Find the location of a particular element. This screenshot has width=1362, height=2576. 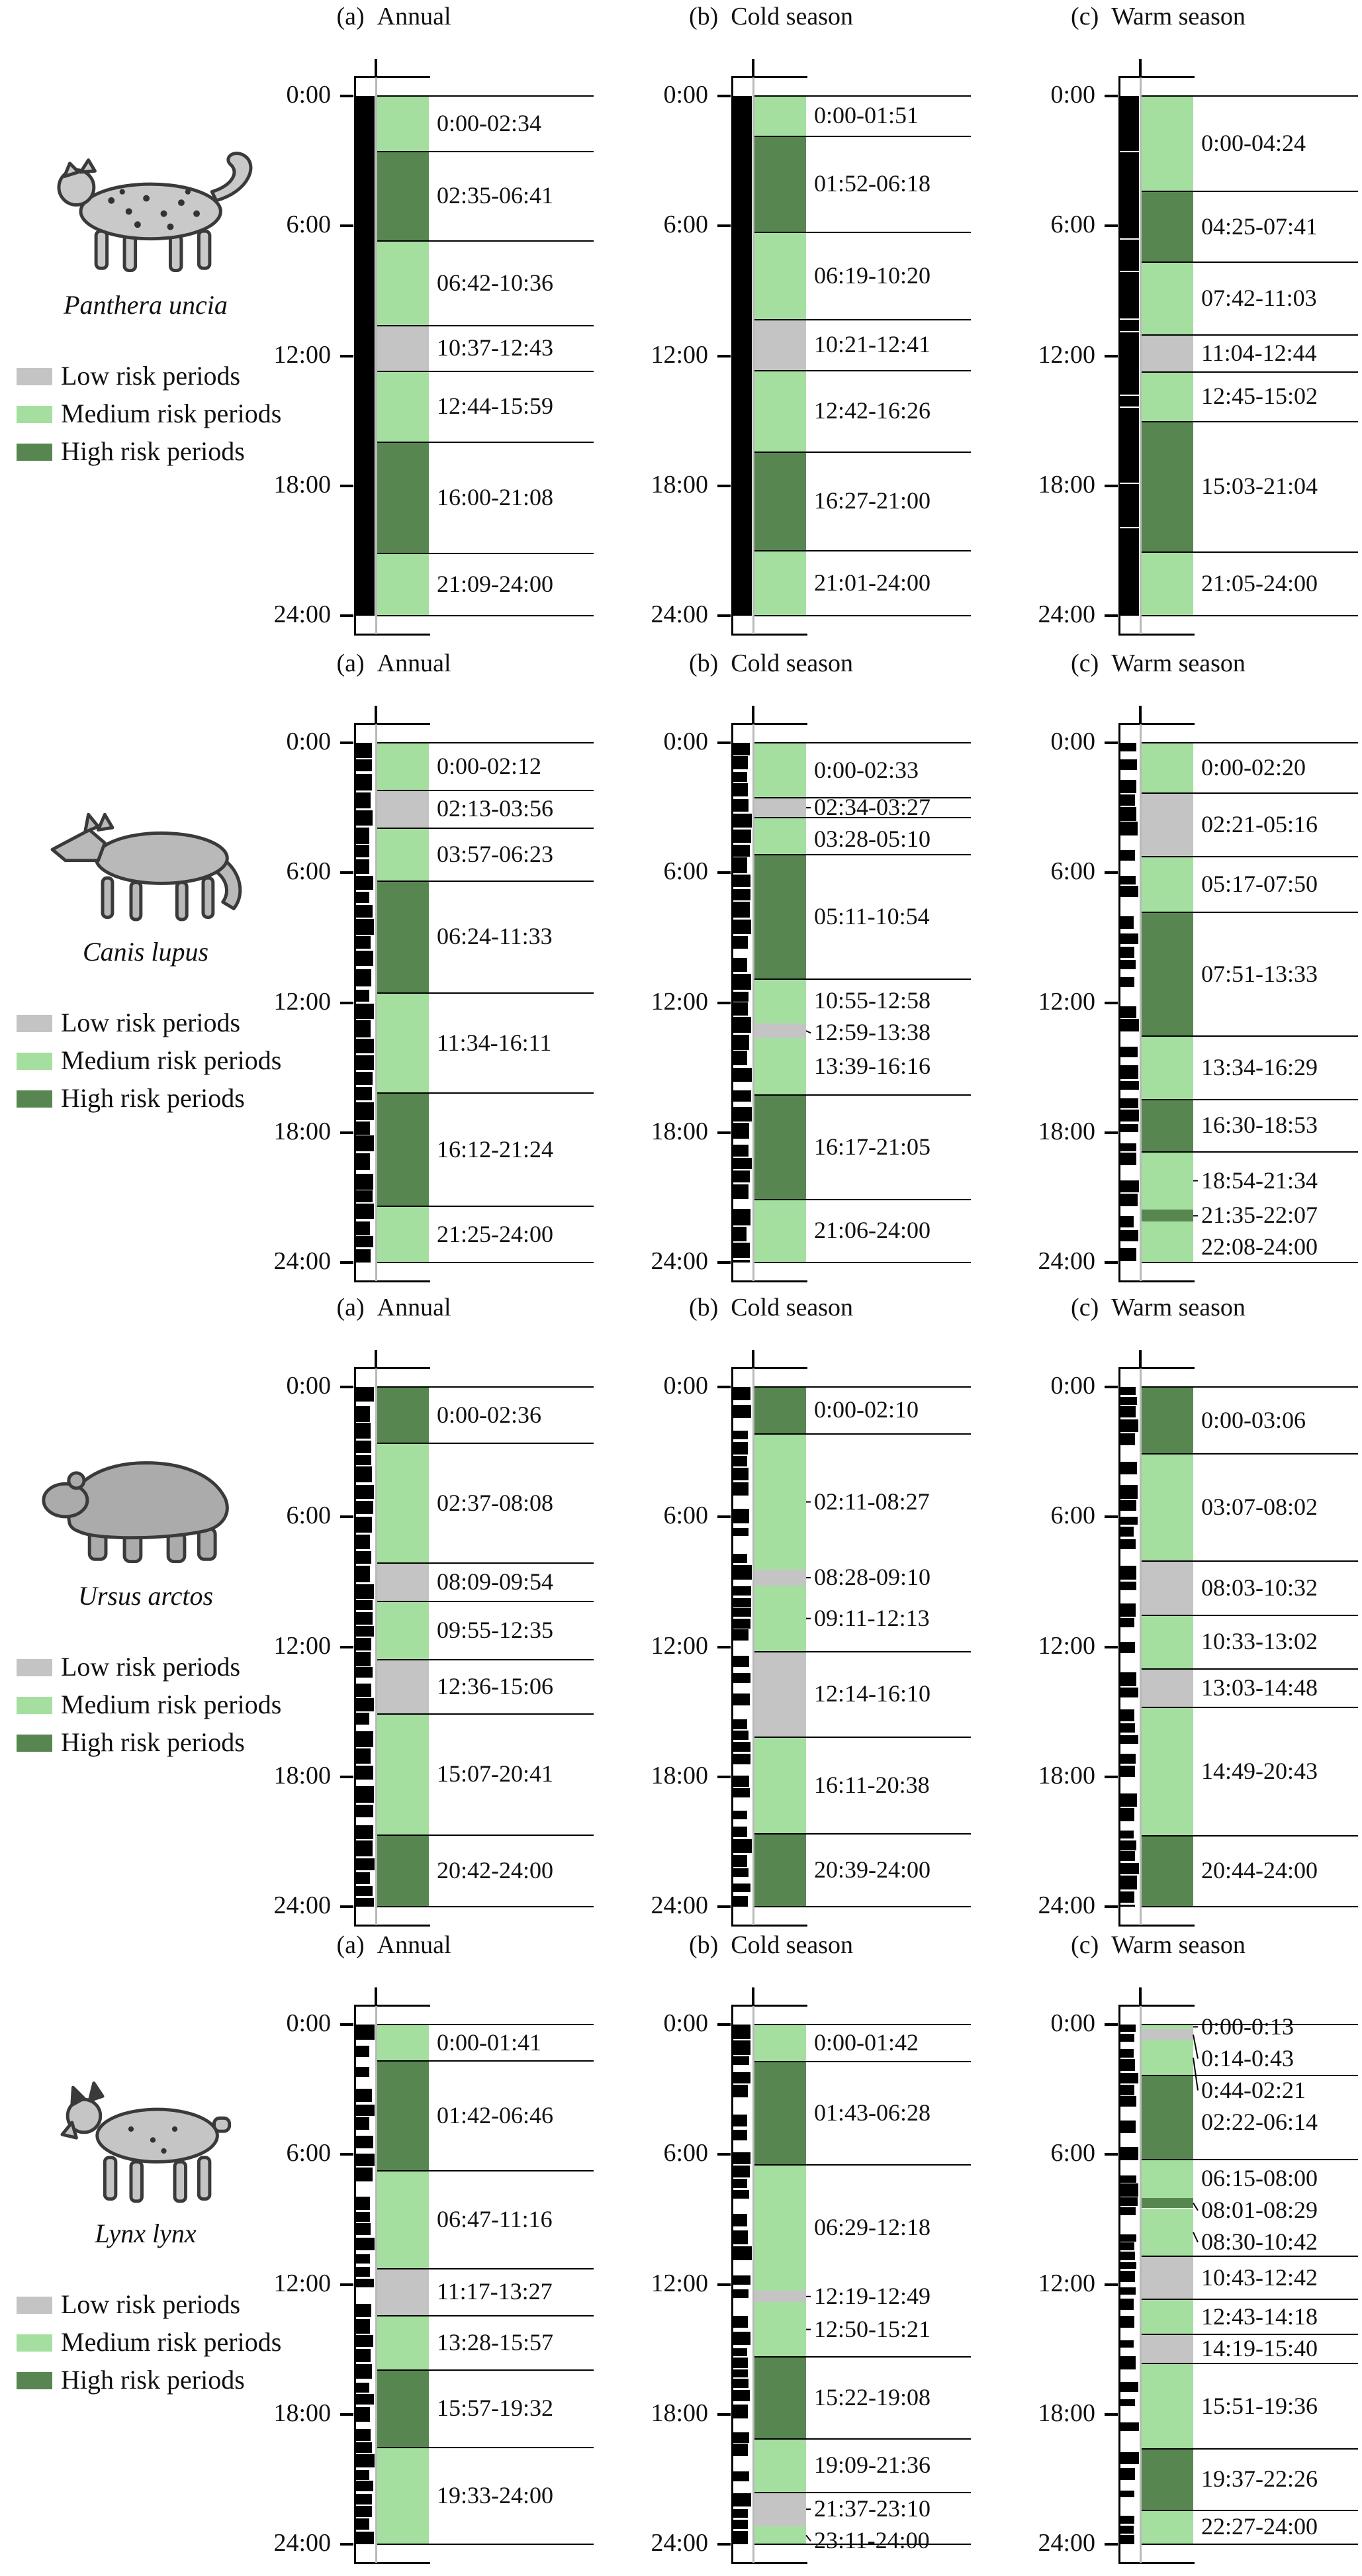

risk-segment-high is located at coordinates (403, 1149).